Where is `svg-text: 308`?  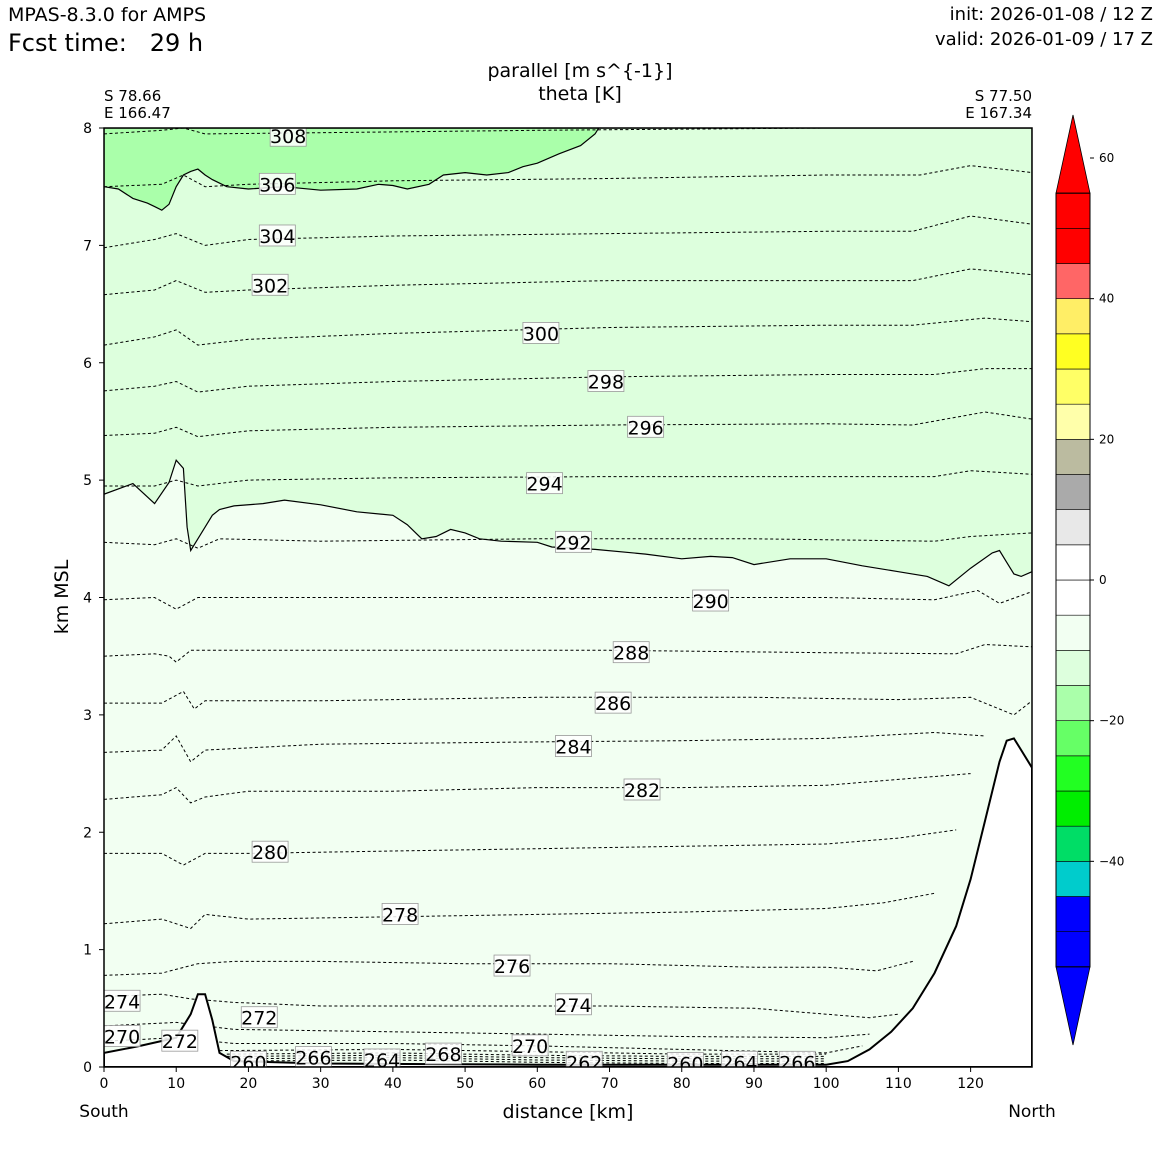 svg-text: 308 is located at coordinates (288, 137).